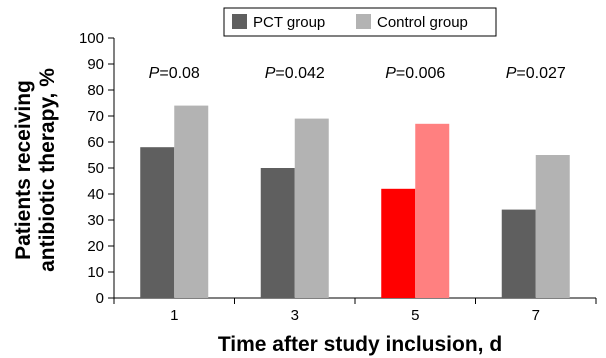 Image resolution: width=606 pixels, height=358 pixels. What do you see at coordinates (47, 170) in the screenshot?
I see `y-axis-title-line-2: antibiotic therapy, %` at bounding box center [47, 170].